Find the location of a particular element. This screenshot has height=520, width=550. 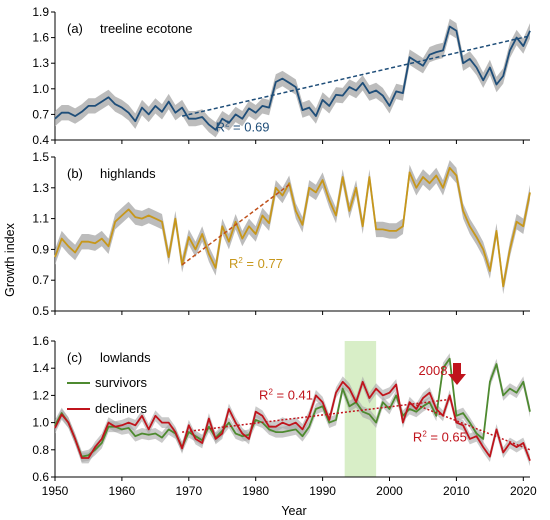

x-tick-label: 1980 is located at coordinates (255, 491).